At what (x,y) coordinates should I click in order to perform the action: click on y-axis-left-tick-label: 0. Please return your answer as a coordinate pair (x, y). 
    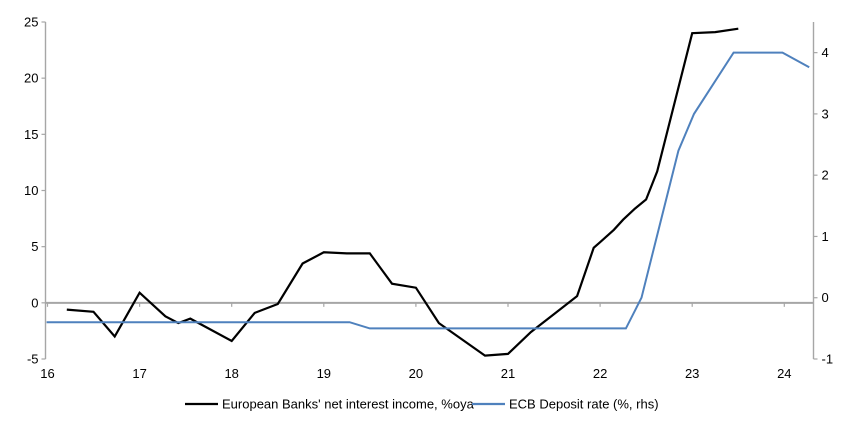
    Looking at the image, I should click on (34, 302).